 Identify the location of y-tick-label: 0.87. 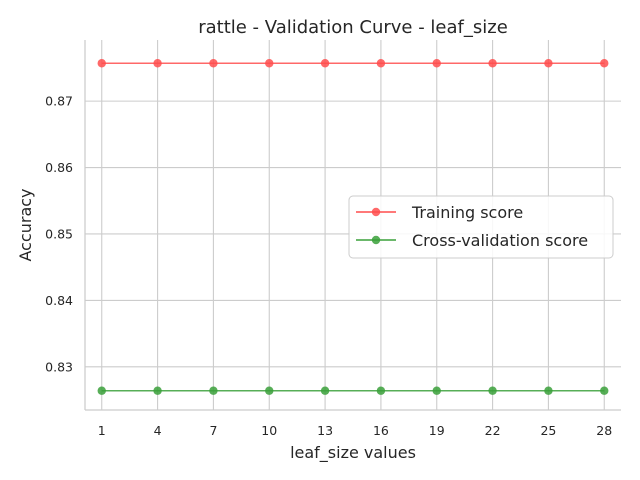
(59, 101).